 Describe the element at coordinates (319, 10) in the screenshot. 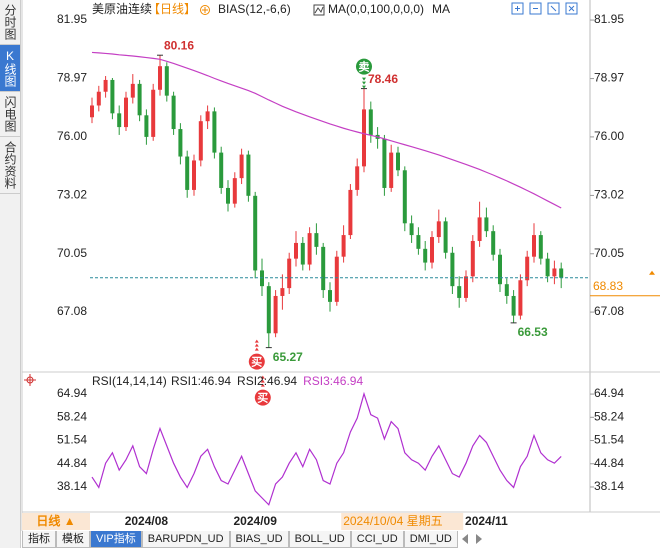

I see `ma-icon` at that location.